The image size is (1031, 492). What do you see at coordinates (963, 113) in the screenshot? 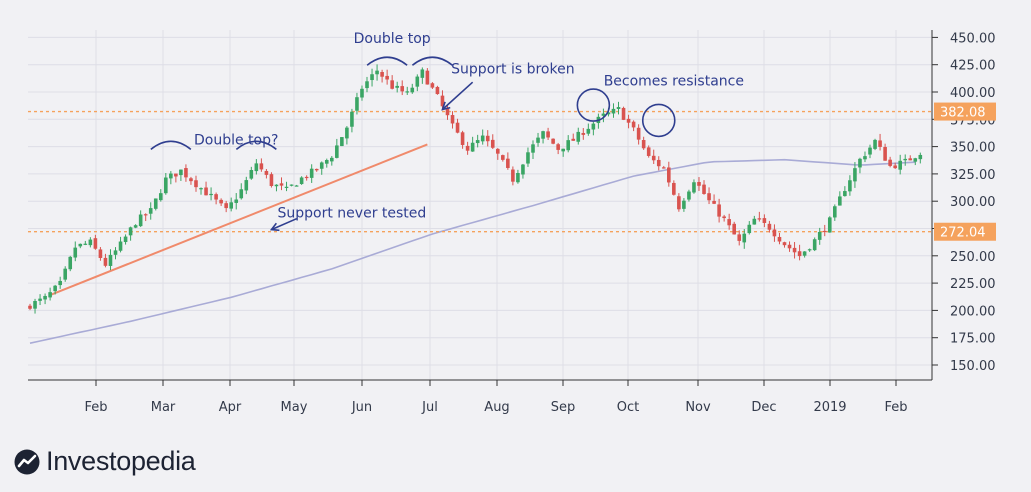
I see `price-level-label: 382.08` at bounding box center [963, 113].